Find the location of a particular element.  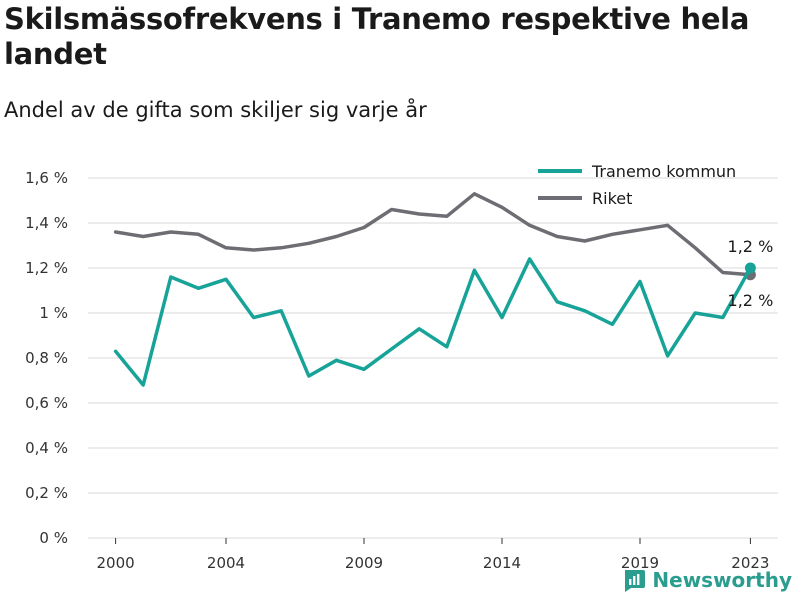

x-tick-label: 2023 is located at coordinates (750, 563).